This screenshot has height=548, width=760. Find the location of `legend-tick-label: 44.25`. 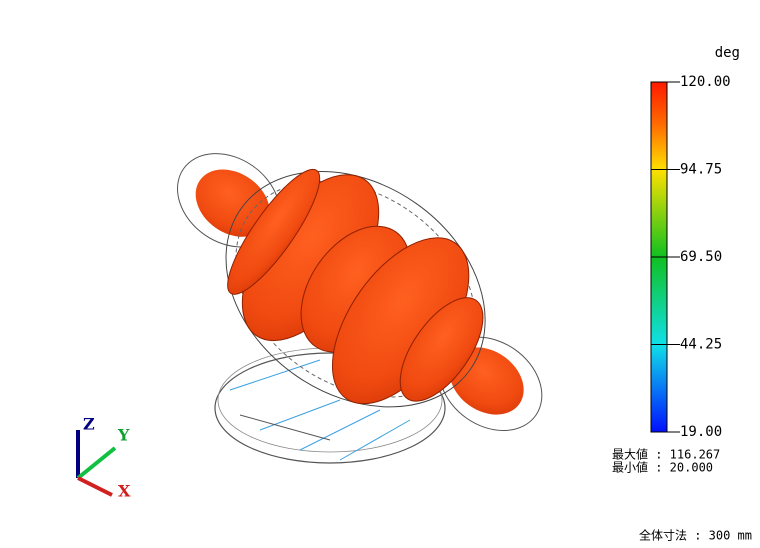

legend-tick-label: 44.25 is located at coordinates (701, 345).